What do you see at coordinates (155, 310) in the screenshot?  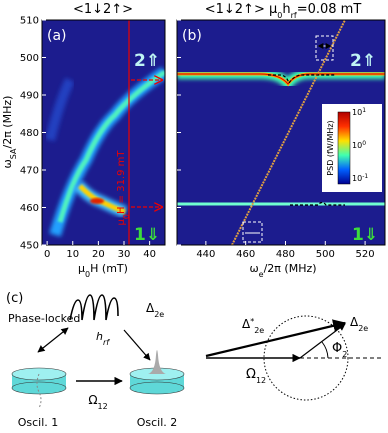 I see `delta: Δ2e` at bounding box center [155, 310].